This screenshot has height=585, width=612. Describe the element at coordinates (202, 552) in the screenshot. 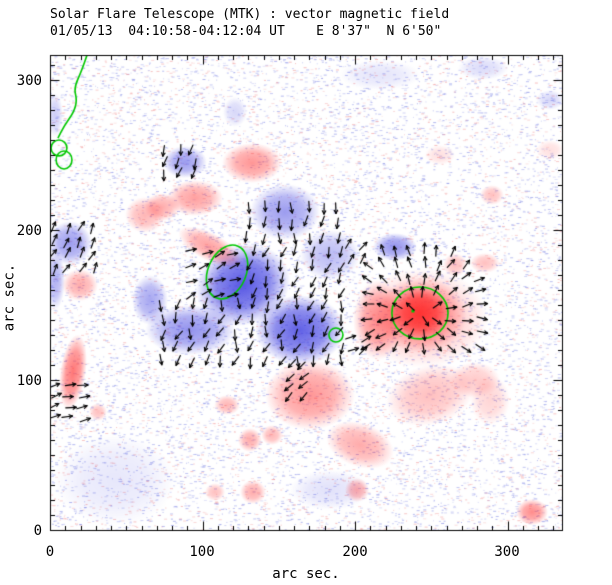

I see `x-tick-label-100: 100` at that location.